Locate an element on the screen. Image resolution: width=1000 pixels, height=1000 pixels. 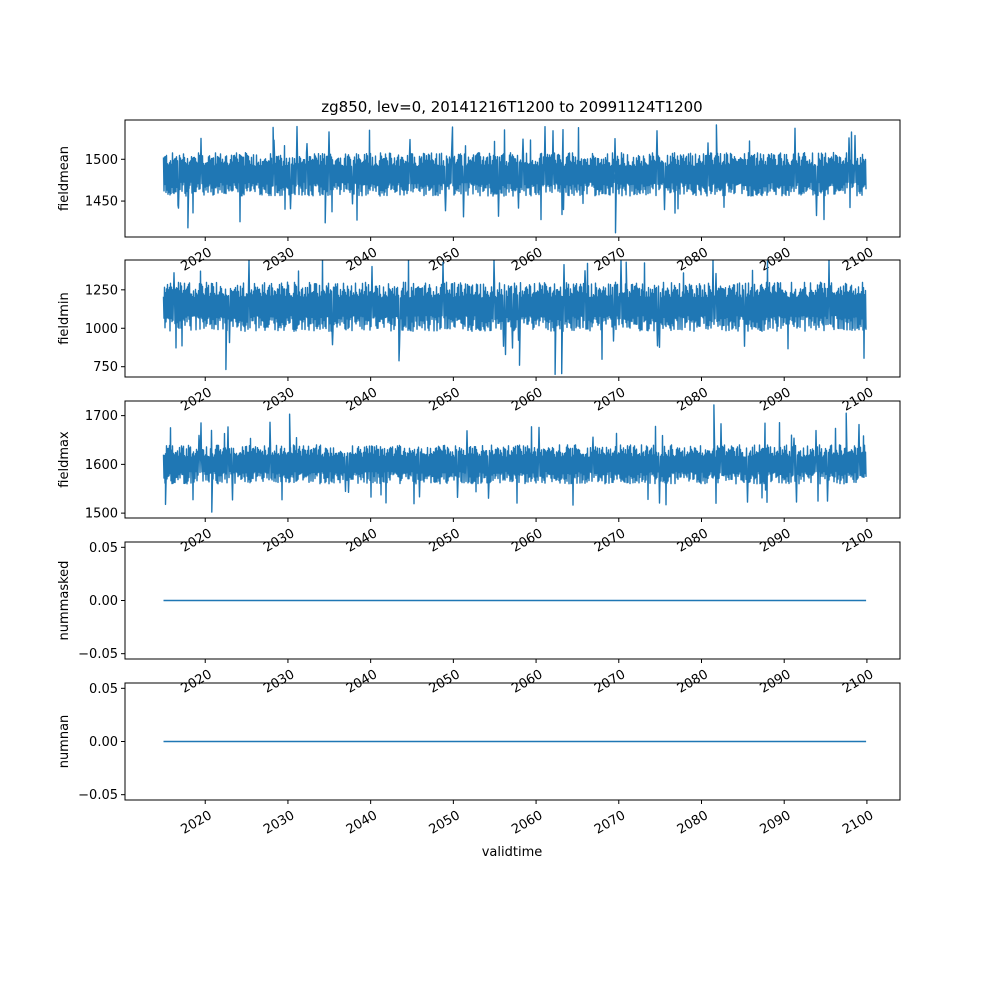
series-line-fieldmean is located at coordinates (514, 179).